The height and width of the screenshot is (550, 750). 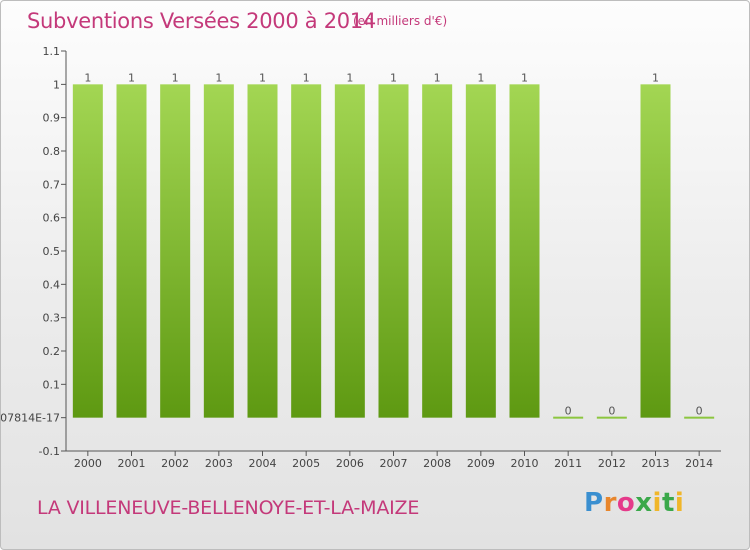 I want to click on x-tick-label: 2001, so click(x=132, y=463).